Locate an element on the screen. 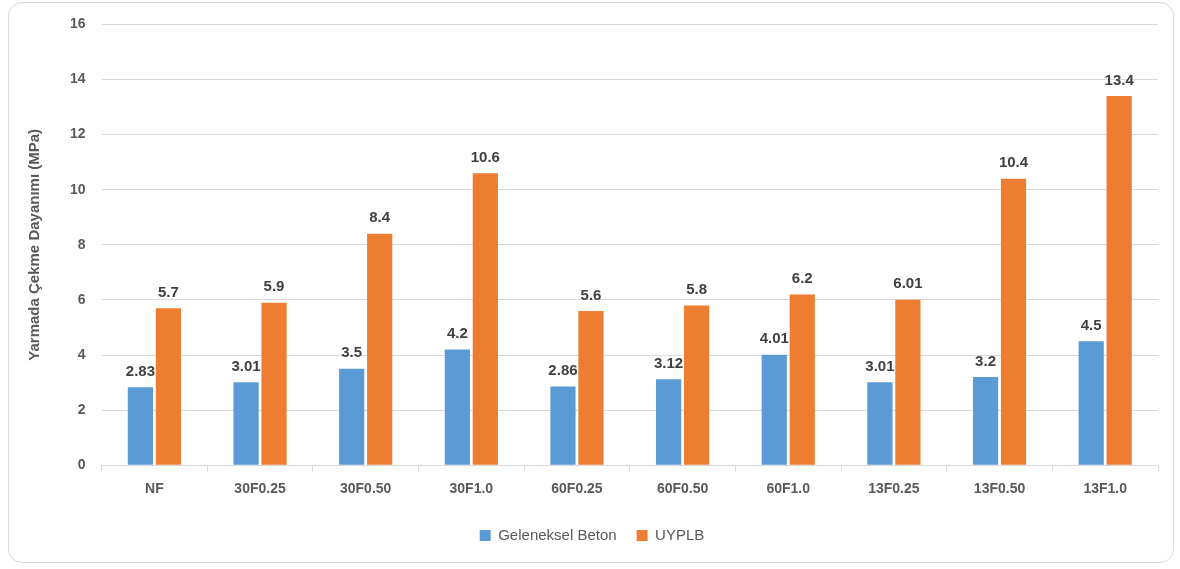 This screenshot has width=1180, height=569. data-label: 10.4 is located at coordinates (1013, 162).